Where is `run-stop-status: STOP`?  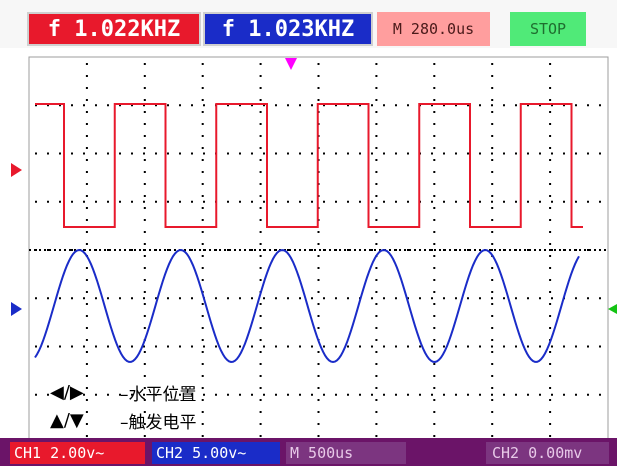
run-stop-status: STOP is located at coordinates (548, 29).